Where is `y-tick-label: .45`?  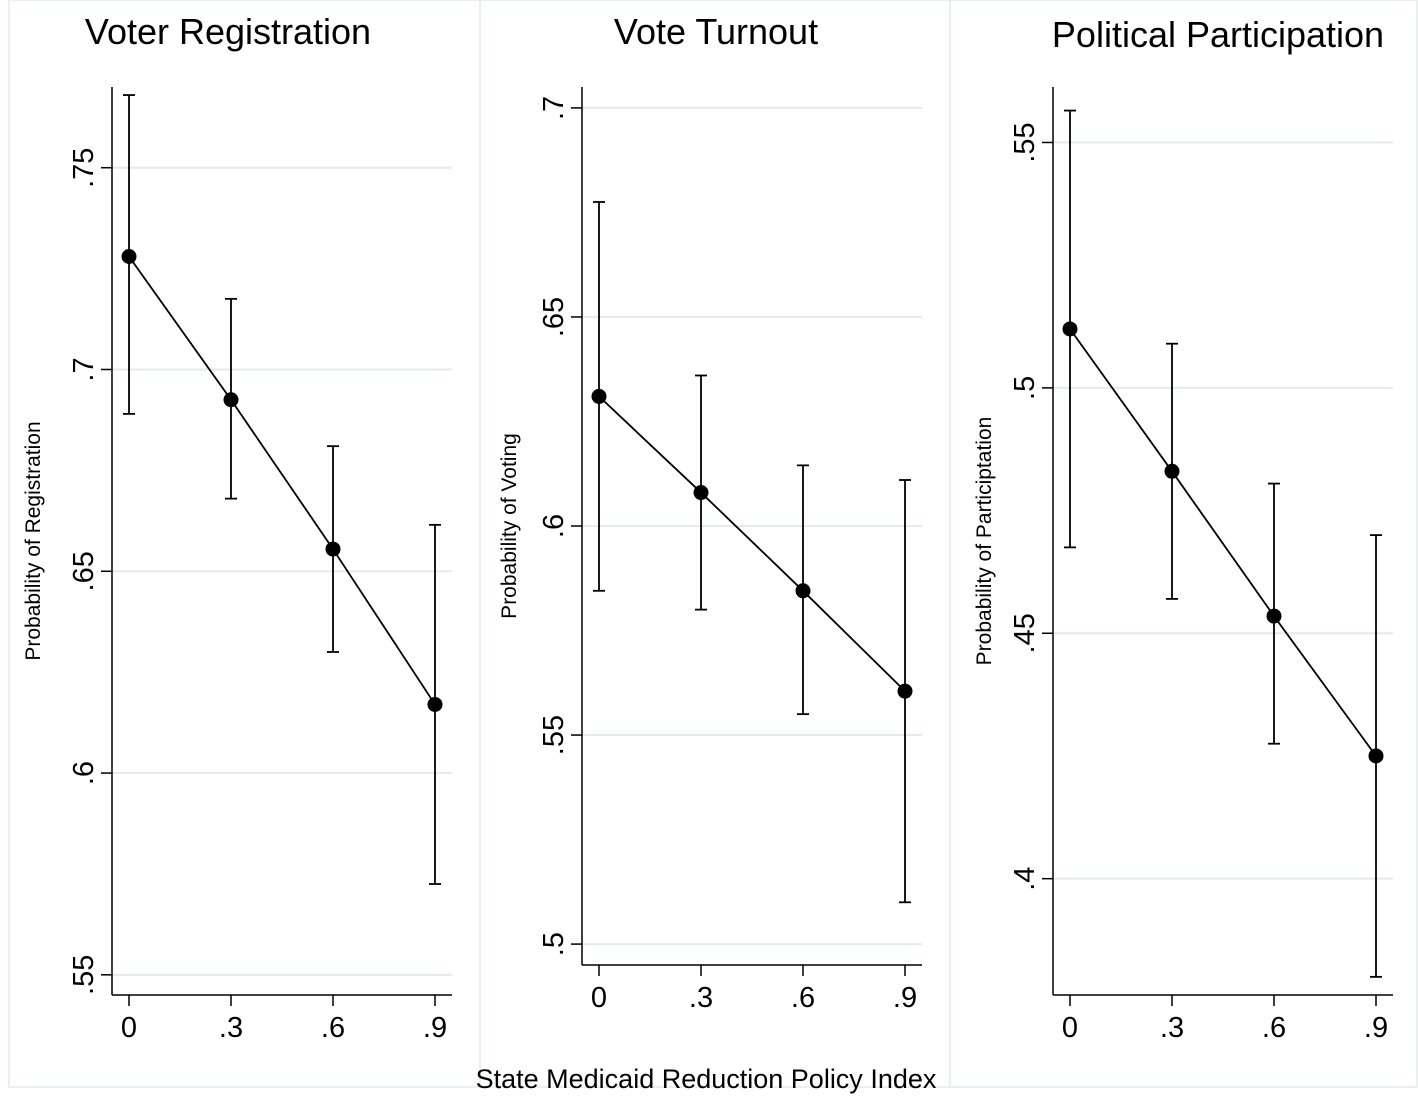 y-tick-label: .45 is located at coordinates (1025, 633).